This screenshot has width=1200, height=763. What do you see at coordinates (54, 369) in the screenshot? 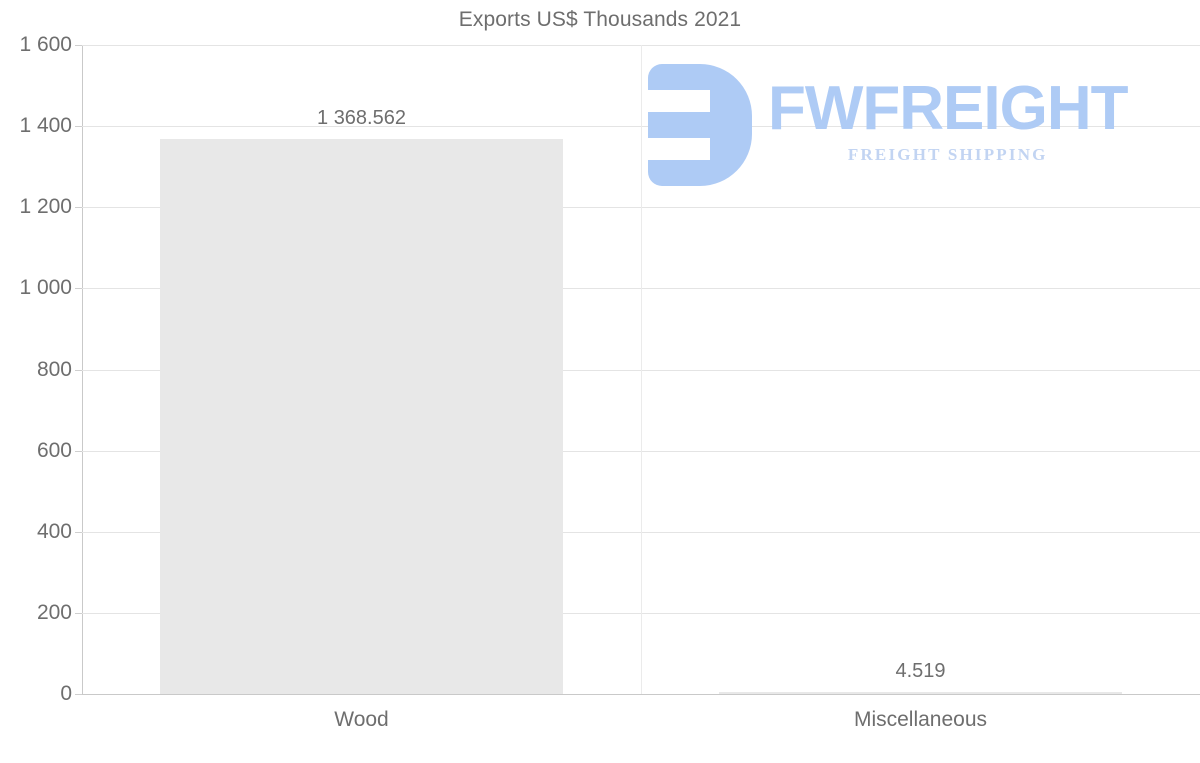
I see `y-axis-tick-label: 800` at bounding box center [54, 369].